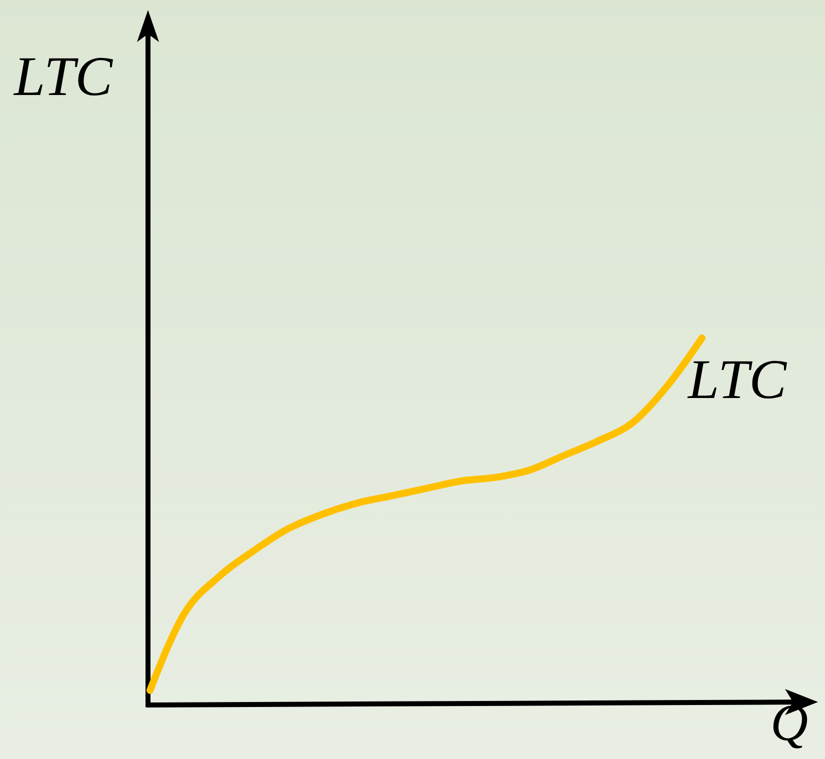  I want to click on y-axis-title: LTC, so click(63, 77).